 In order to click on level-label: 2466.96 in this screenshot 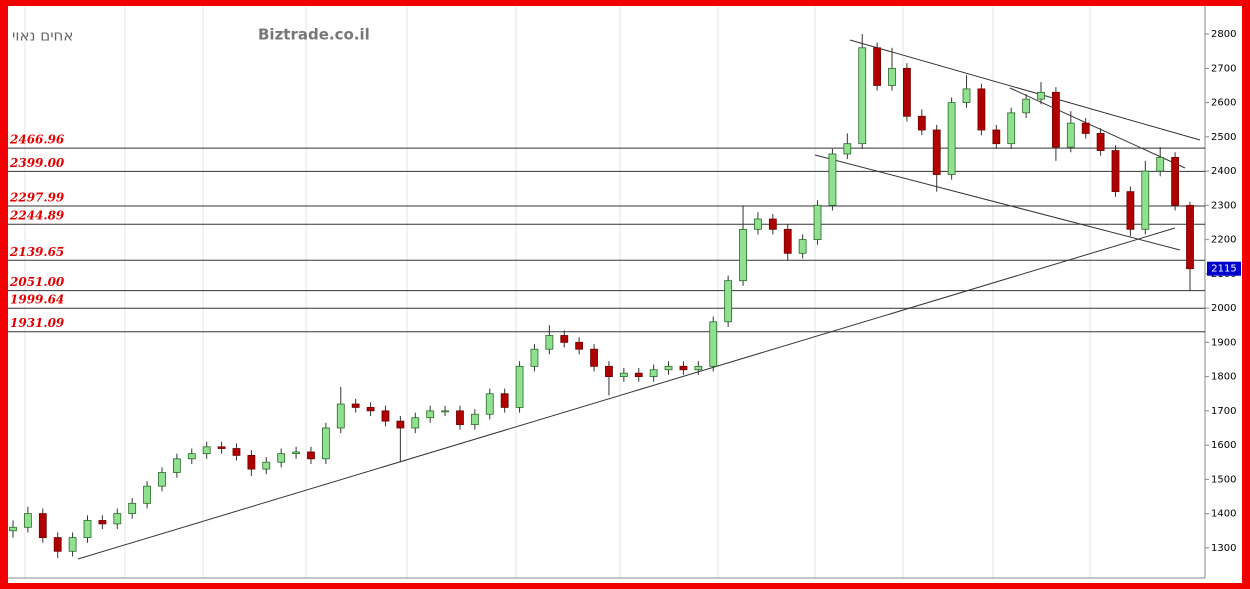, I will do `click(37, 140)`.